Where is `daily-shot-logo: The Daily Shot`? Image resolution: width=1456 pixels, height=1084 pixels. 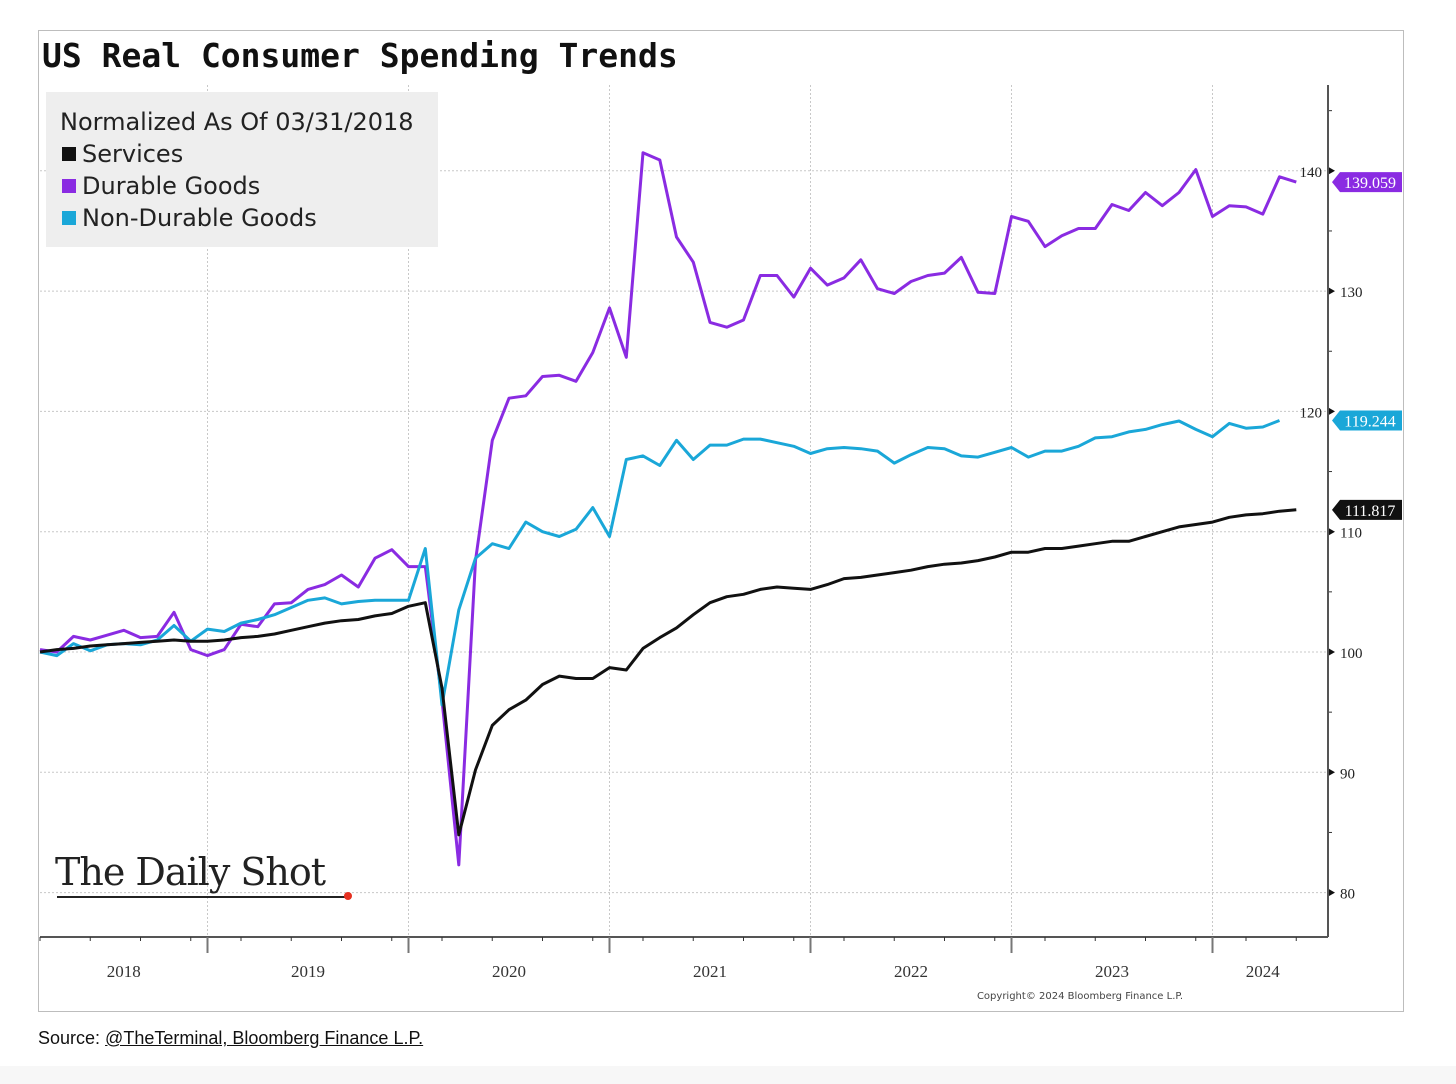 daily-shot-logo: The Daily Shot is located at coordinates (203, 875).